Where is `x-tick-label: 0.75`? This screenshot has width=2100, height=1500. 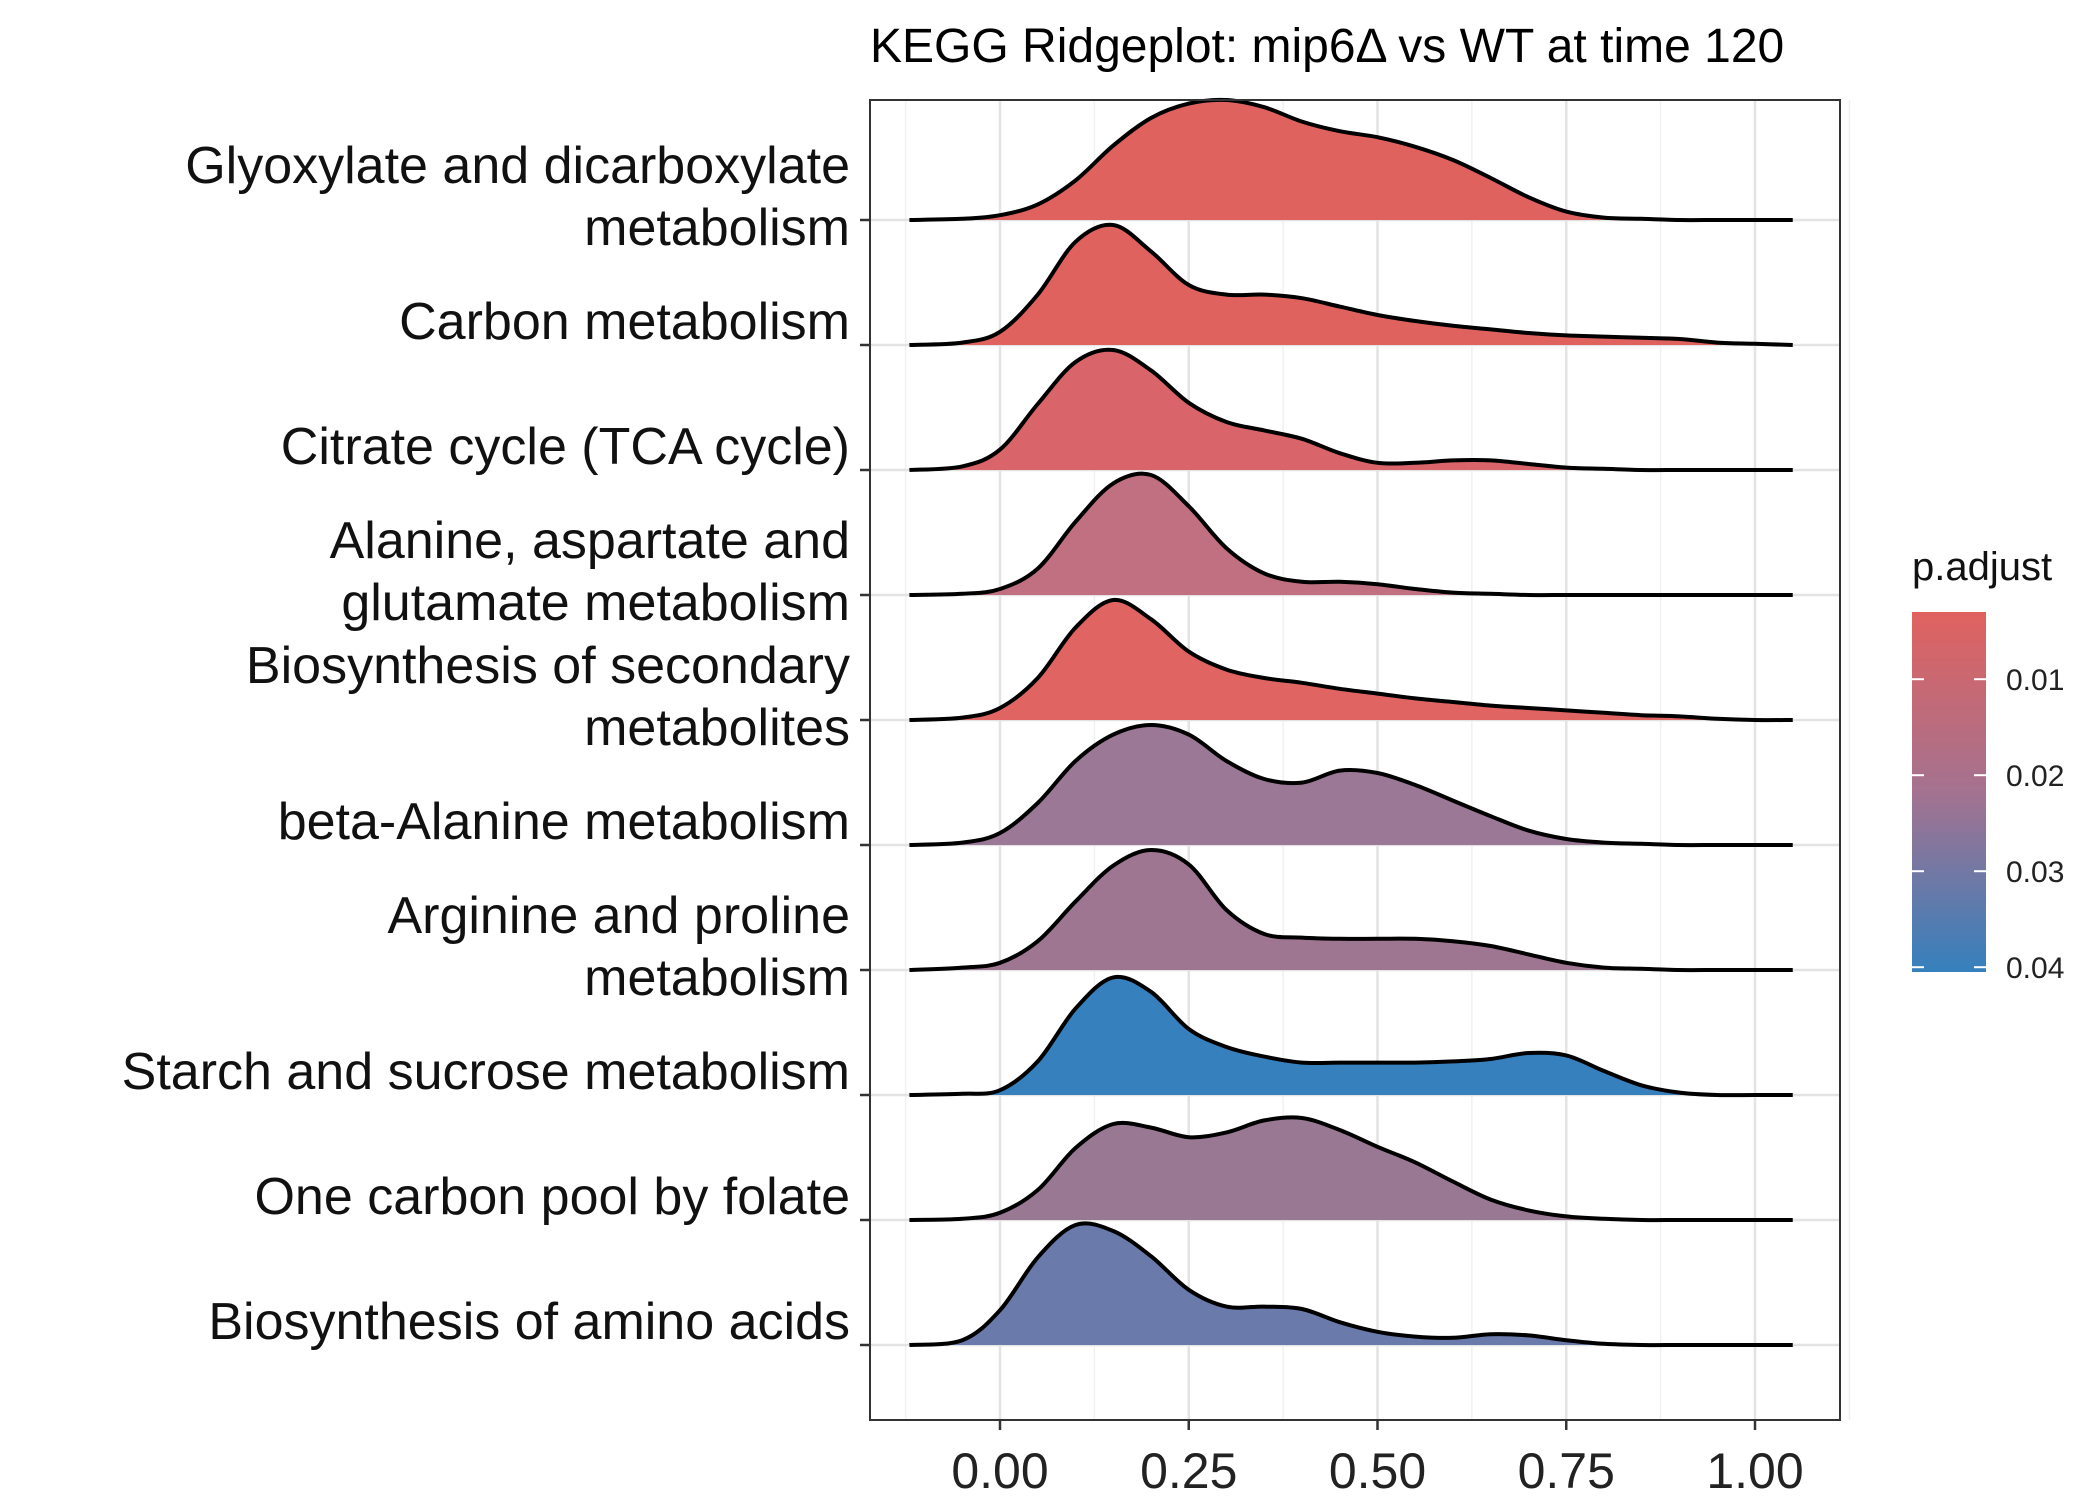 x-tick-label: 0.75 is located at coordinates (1566, 1471).